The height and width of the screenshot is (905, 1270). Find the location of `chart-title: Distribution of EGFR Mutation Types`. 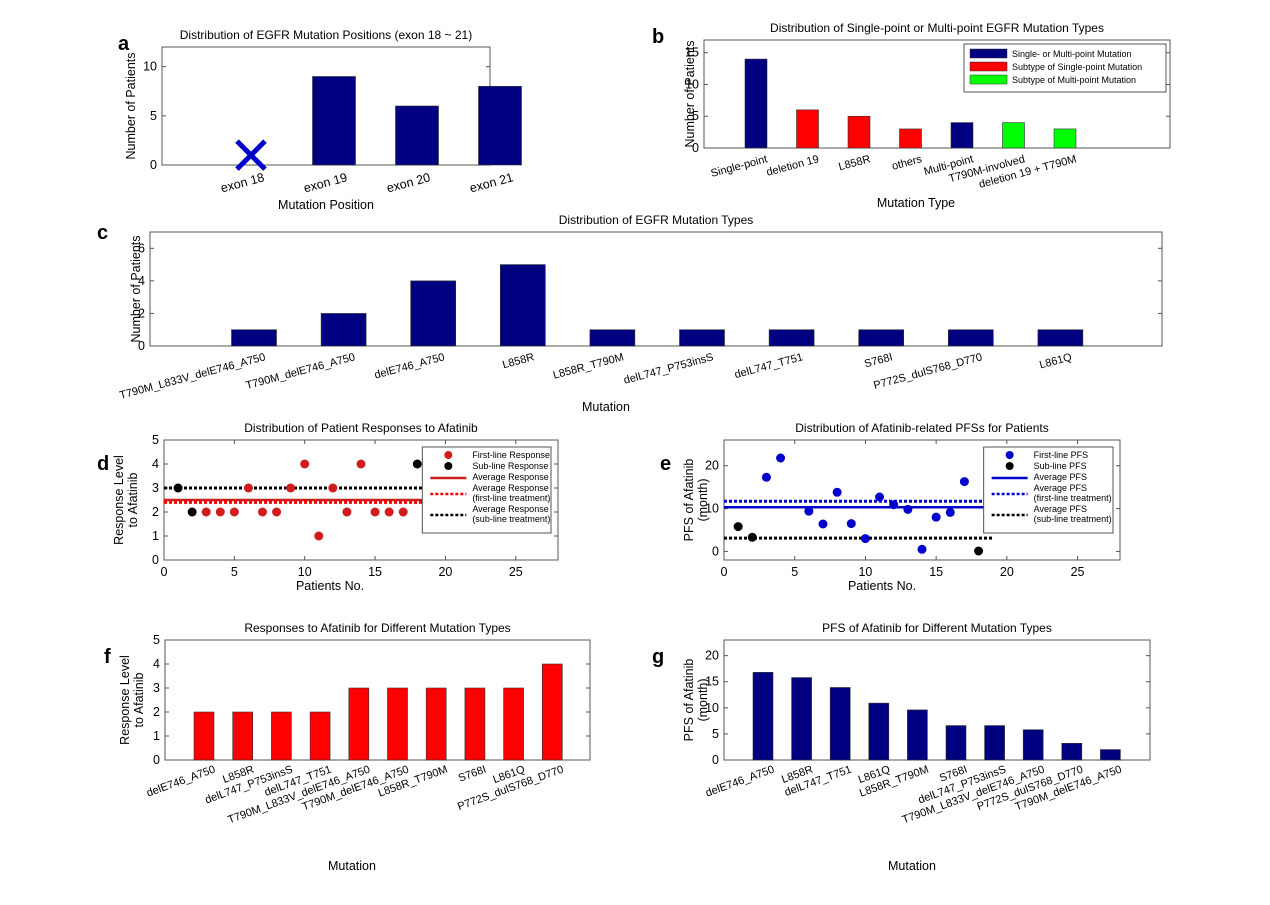

chart-title: Distribution of EGFR Mutation Types is located at coordinates (656, 220).